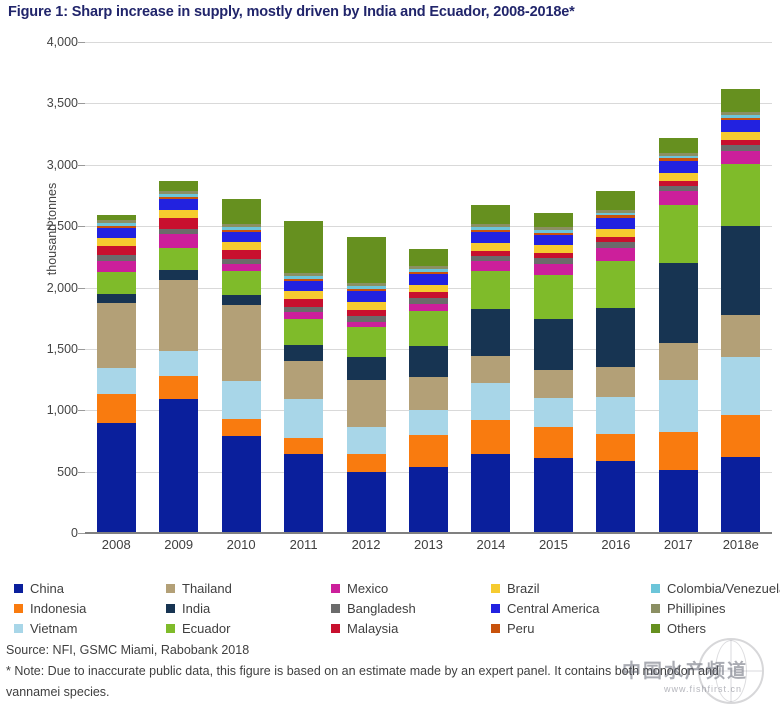  Describe the element at coordinates (248, 608) in the screenshot. I see `legend-item: India` at that location.